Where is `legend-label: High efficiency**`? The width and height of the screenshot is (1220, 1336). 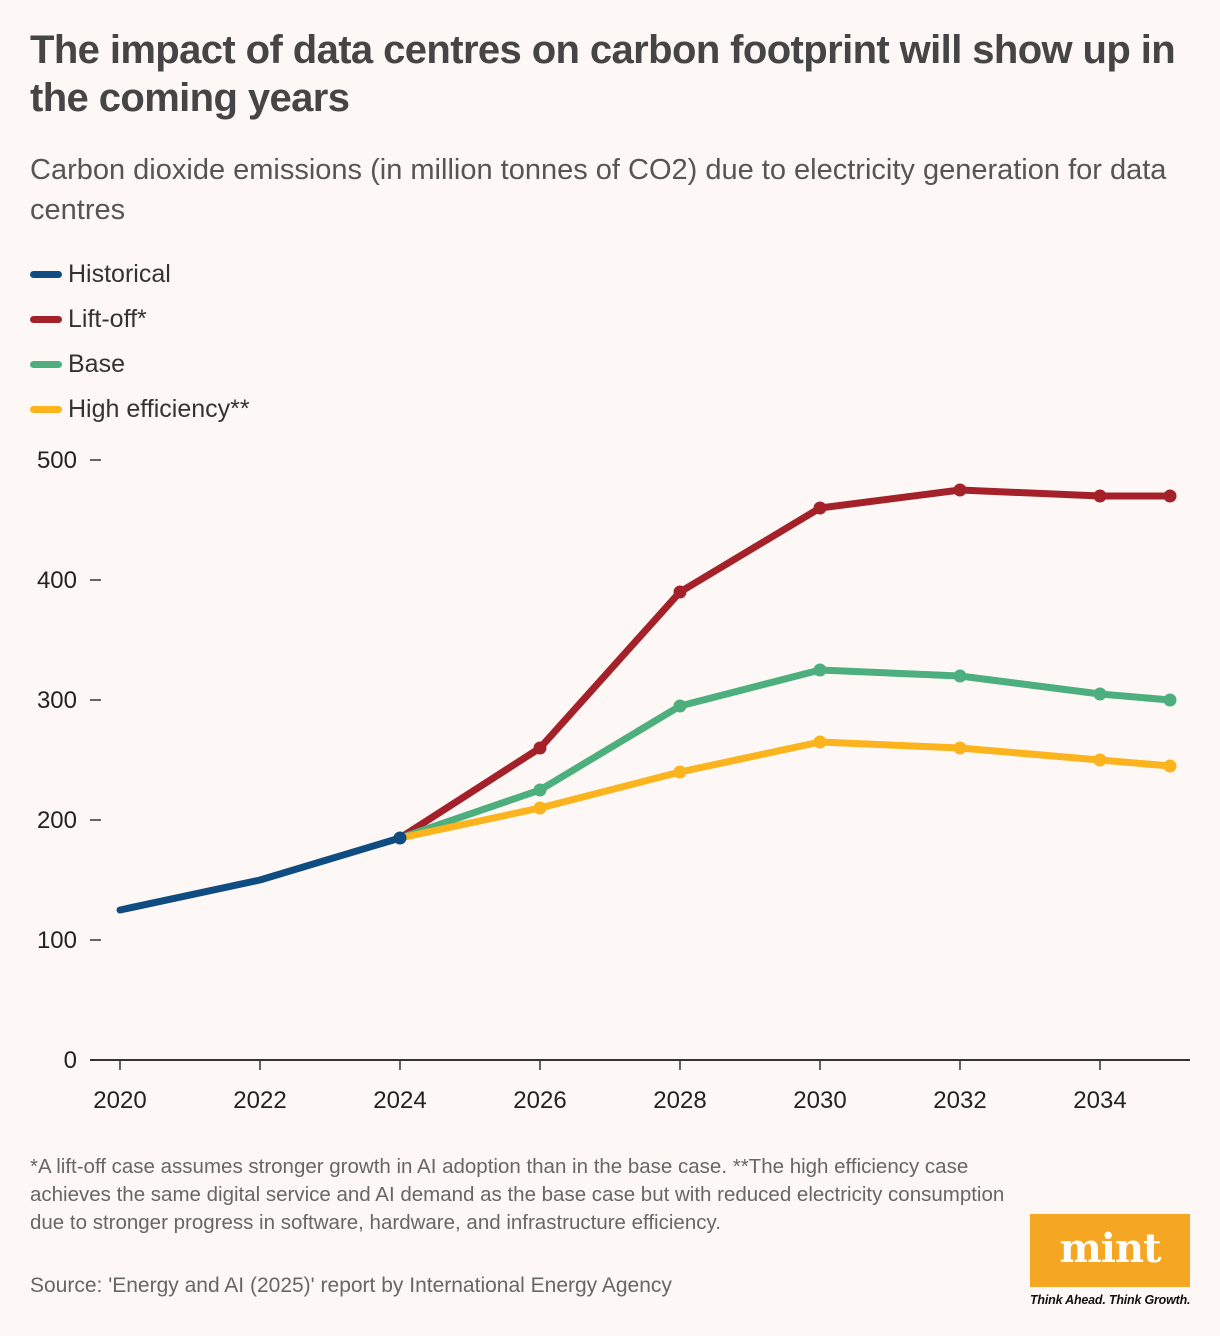 legend-label: High efficiency** is located at coordinates (159, 409).